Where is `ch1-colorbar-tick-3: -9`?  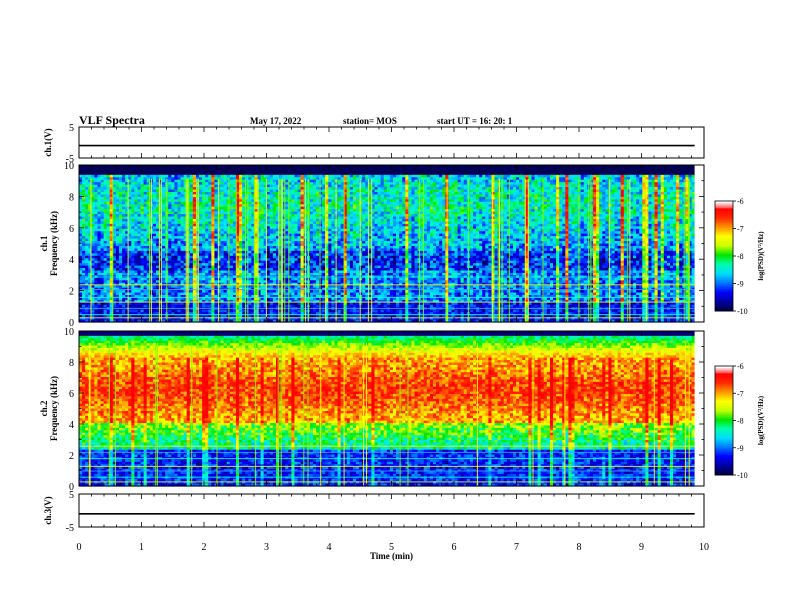
ch1-colorbar-tick-3: -9 is located at coordinates (740, 284).